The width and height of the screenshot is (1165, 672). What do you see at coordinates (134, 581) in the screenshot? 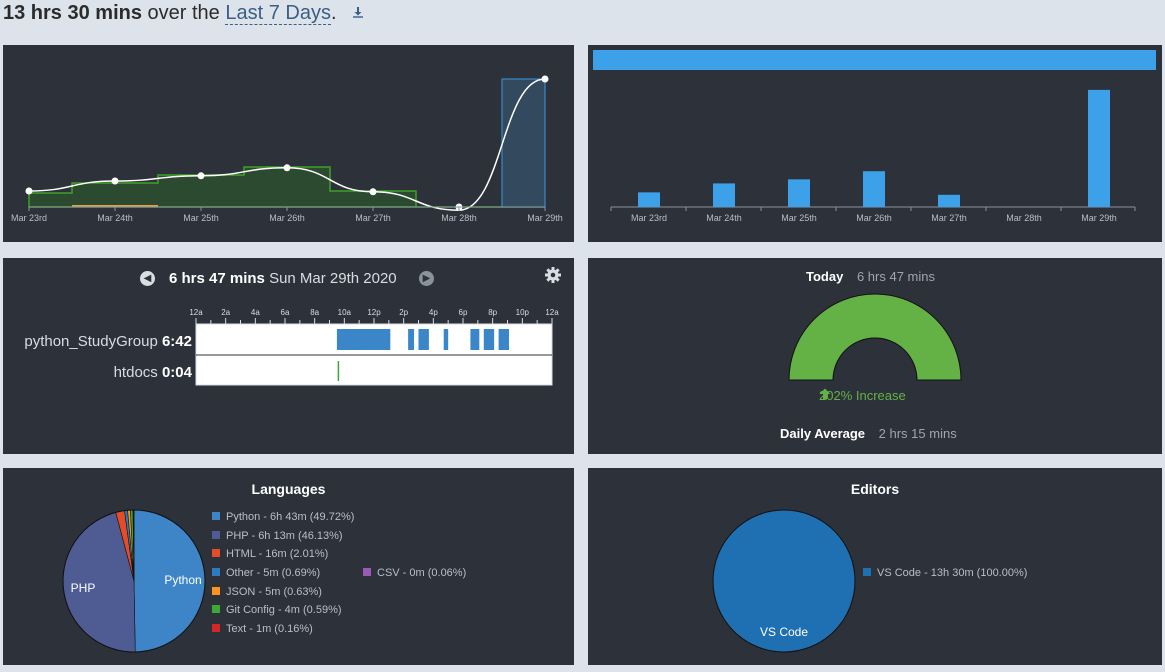
I see `pie-outline` at bounding box center [134, 581].